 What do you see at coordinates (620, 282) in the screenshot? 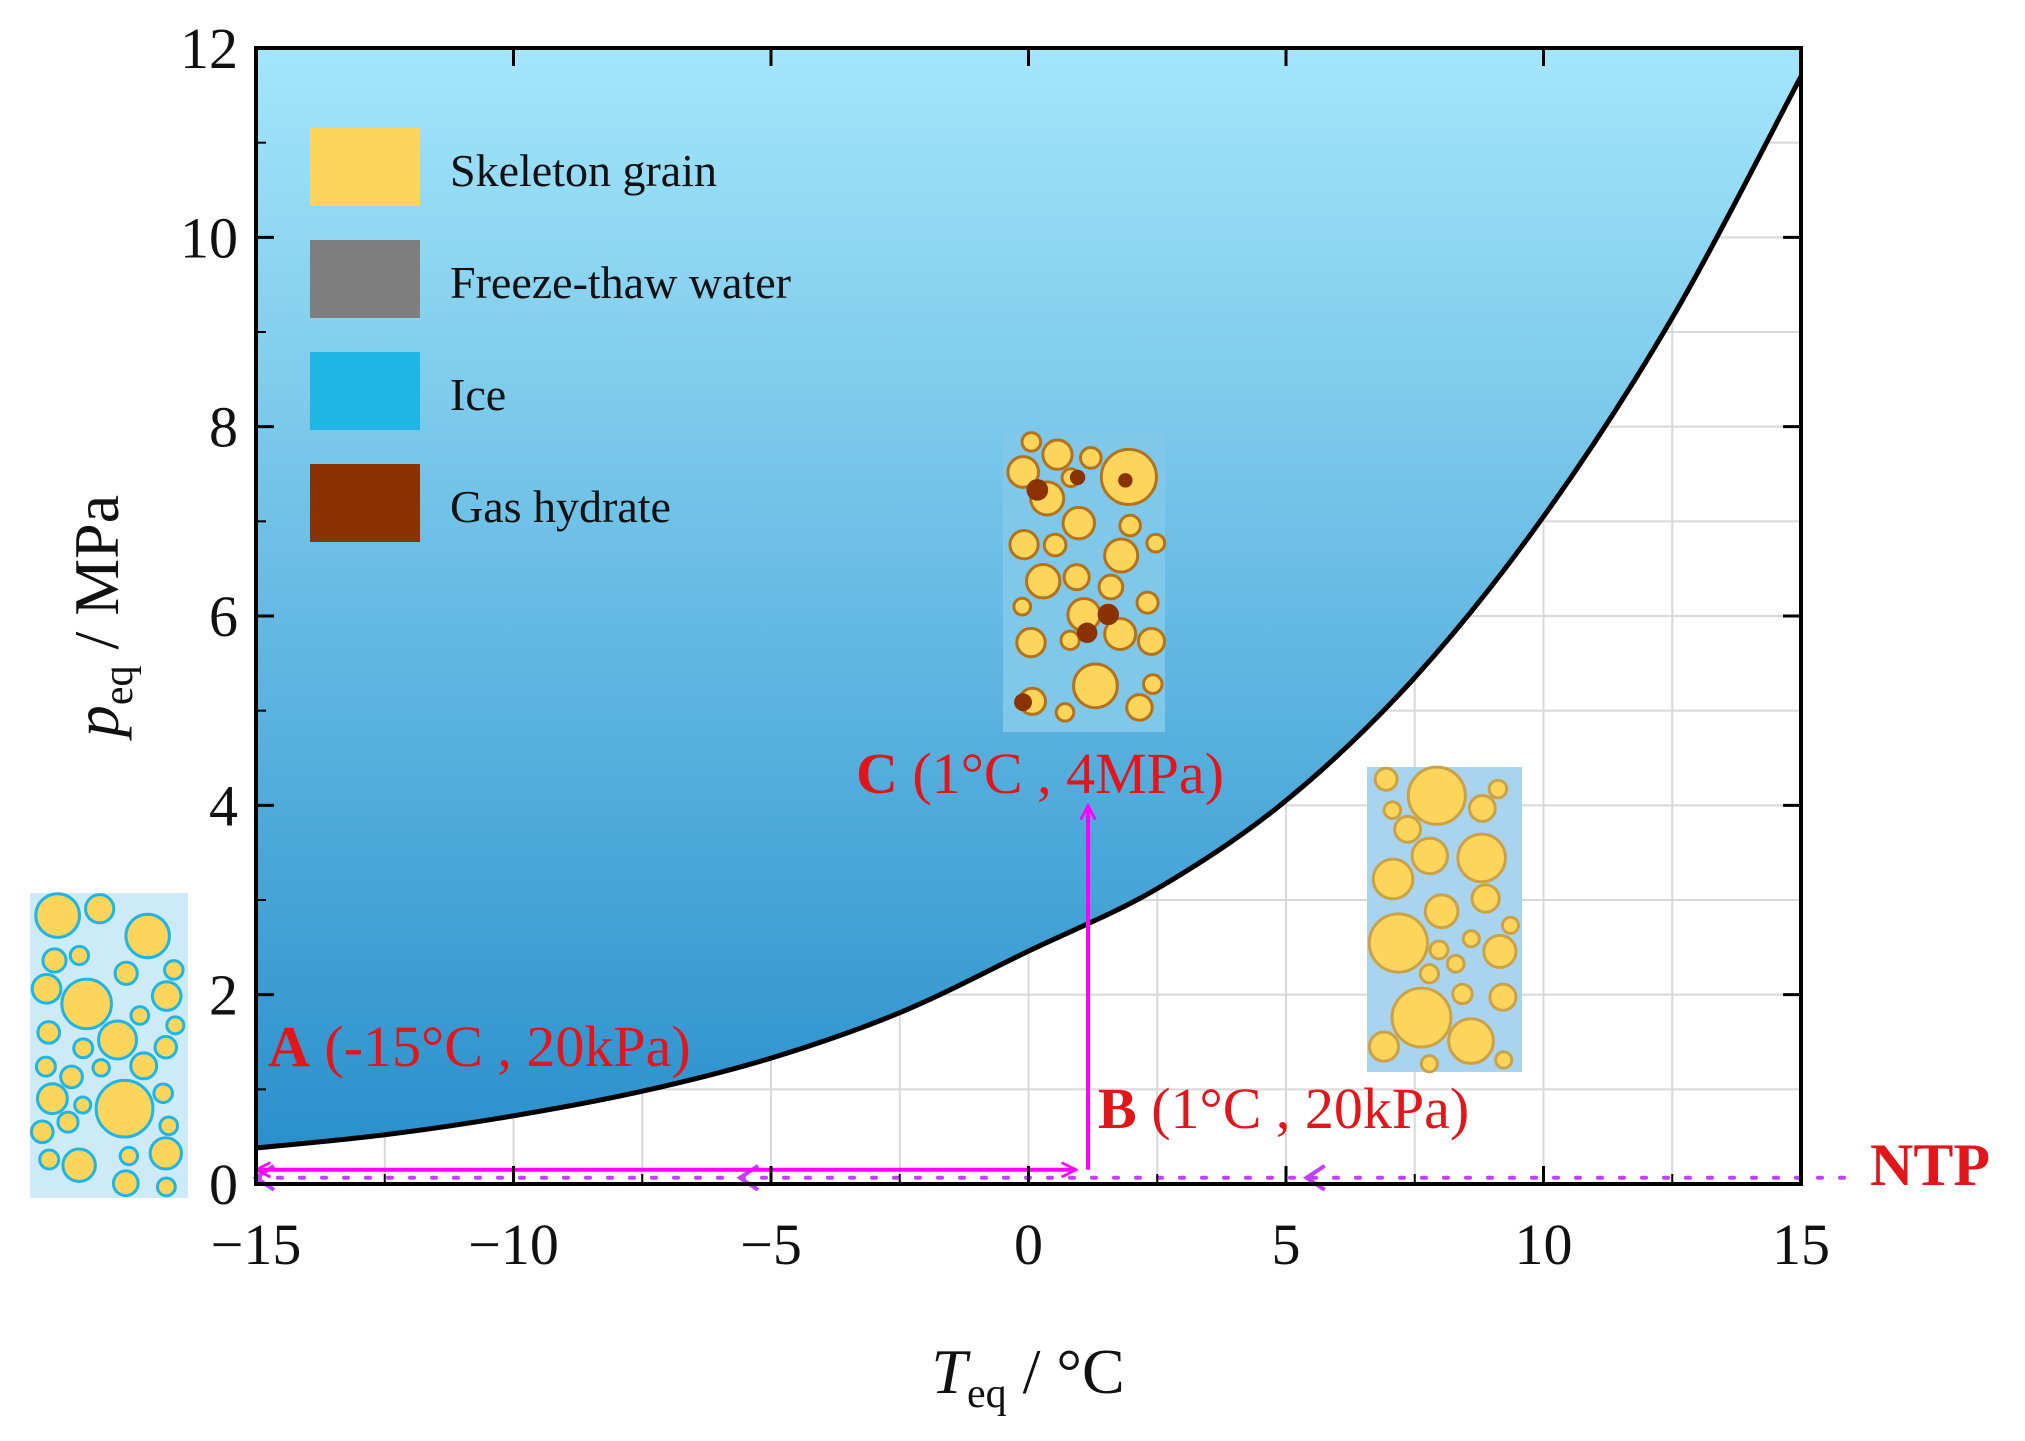
I see `legend-label-freeze-thaw-water: Freeze-thaw water` at bounding box center [620, 282].